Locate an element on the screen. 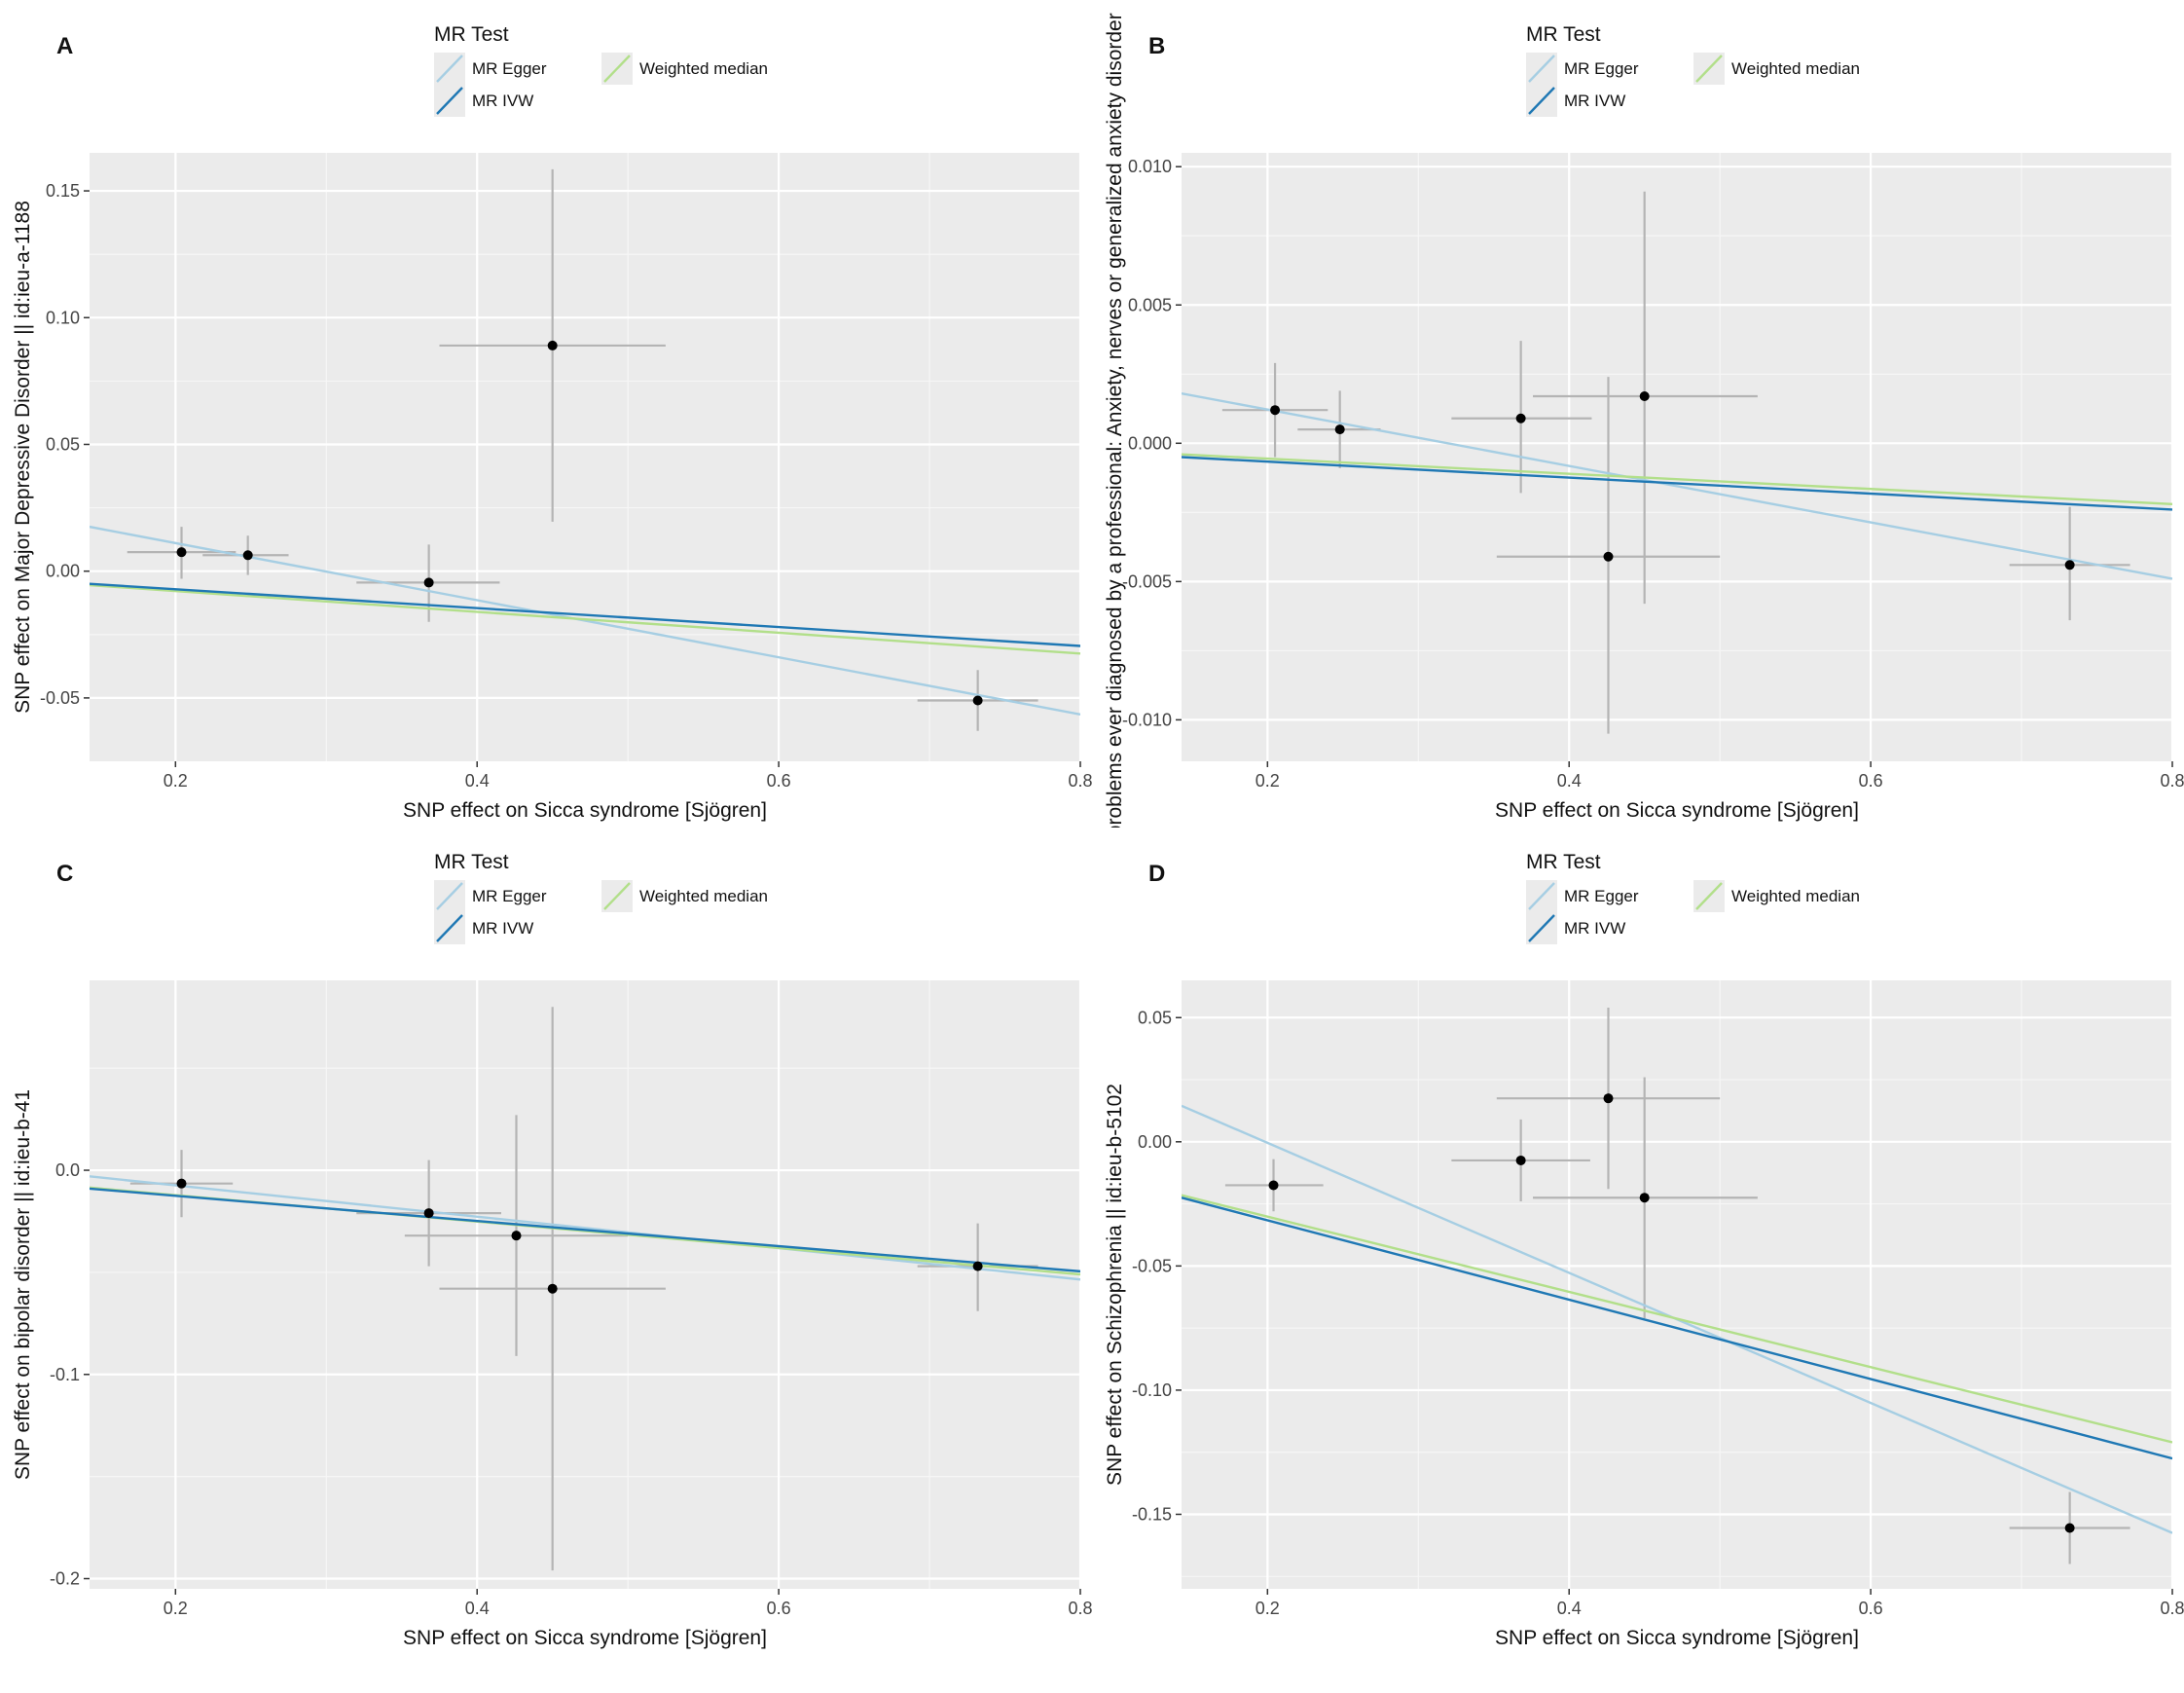 The width and height of the screenshot is (2184, 1693). y-tick-label: -0.15 is located at coordinates (1152, 1514).